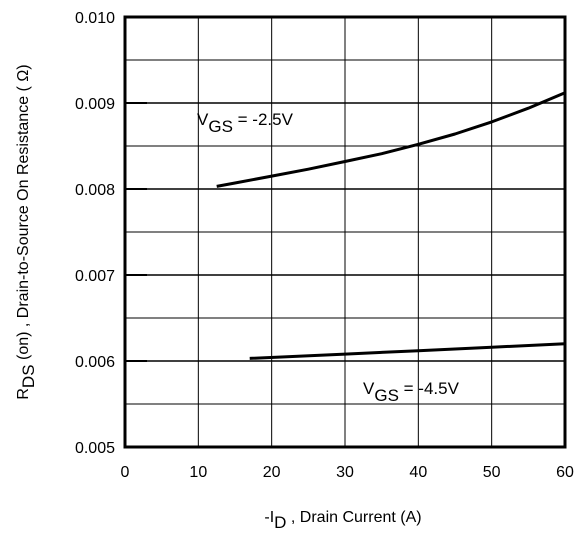  Describe the element at coordinates (272, 472) in the screenshot. I see `x-tick-label-2: 20` at that location.